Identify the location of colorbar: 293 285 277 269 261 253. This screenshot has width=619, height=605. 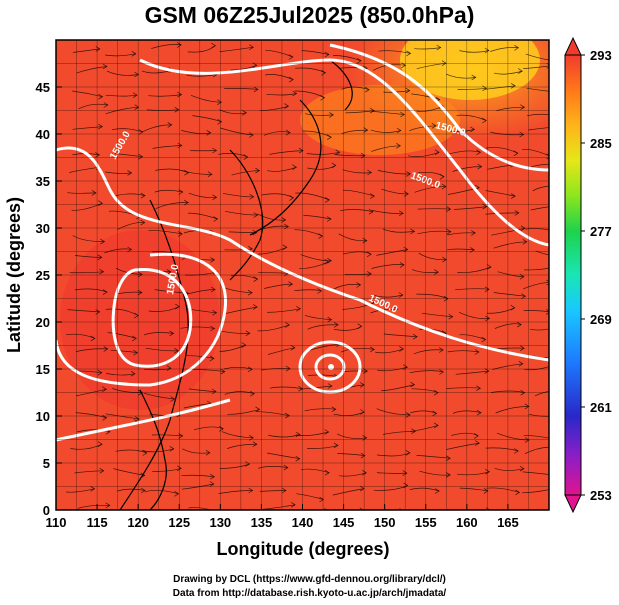
(588, 275).